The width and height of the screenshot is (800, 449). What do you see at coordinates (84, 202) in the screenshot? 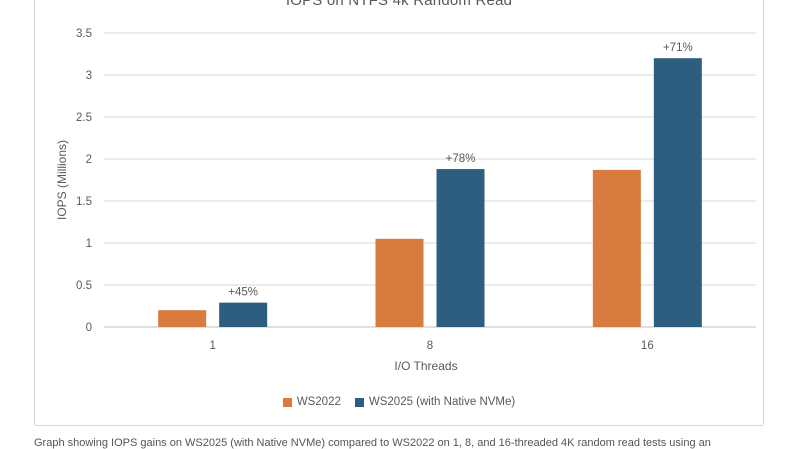
I see `y-tick-label: 1.5` at bounding box center [84, 202].